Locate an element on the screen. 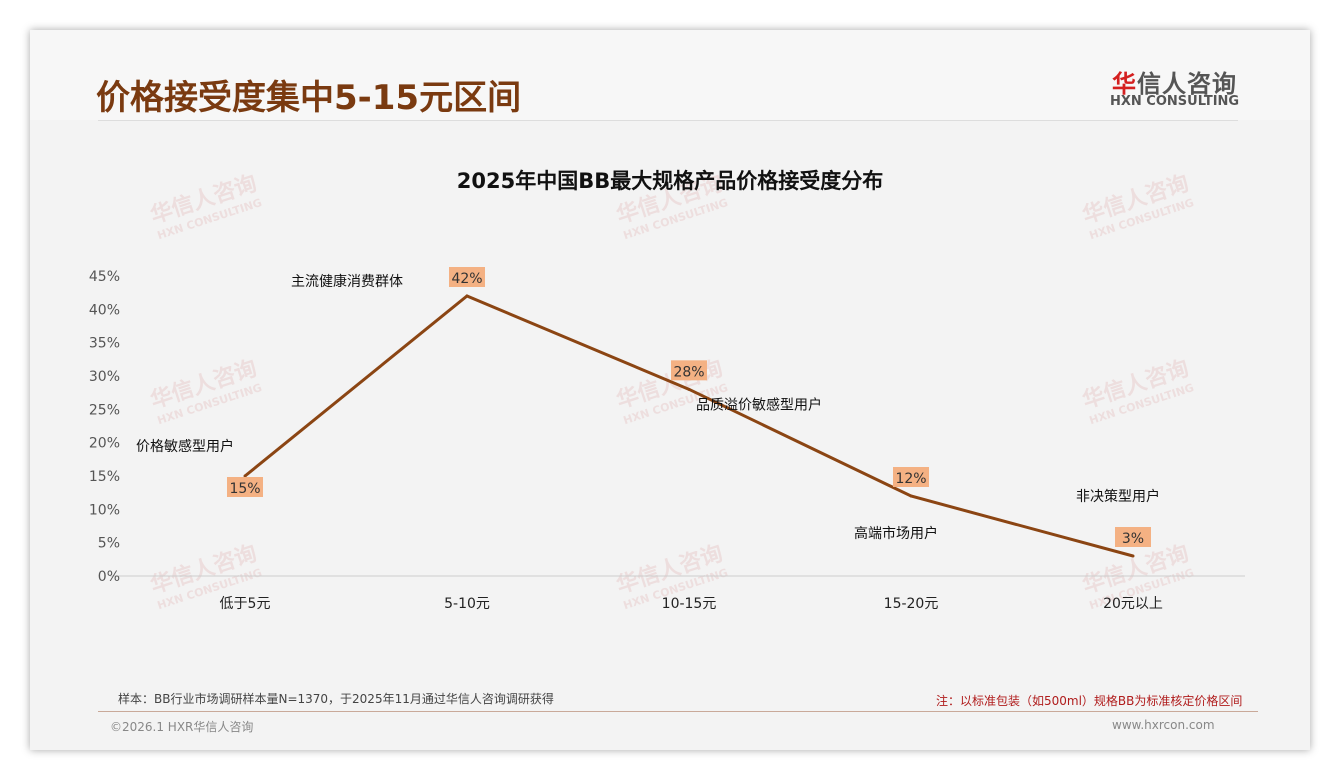 The width and height of the screenshot is (1340, 780). annotation: 高端市场用户 is located at coordinates (896, 533).